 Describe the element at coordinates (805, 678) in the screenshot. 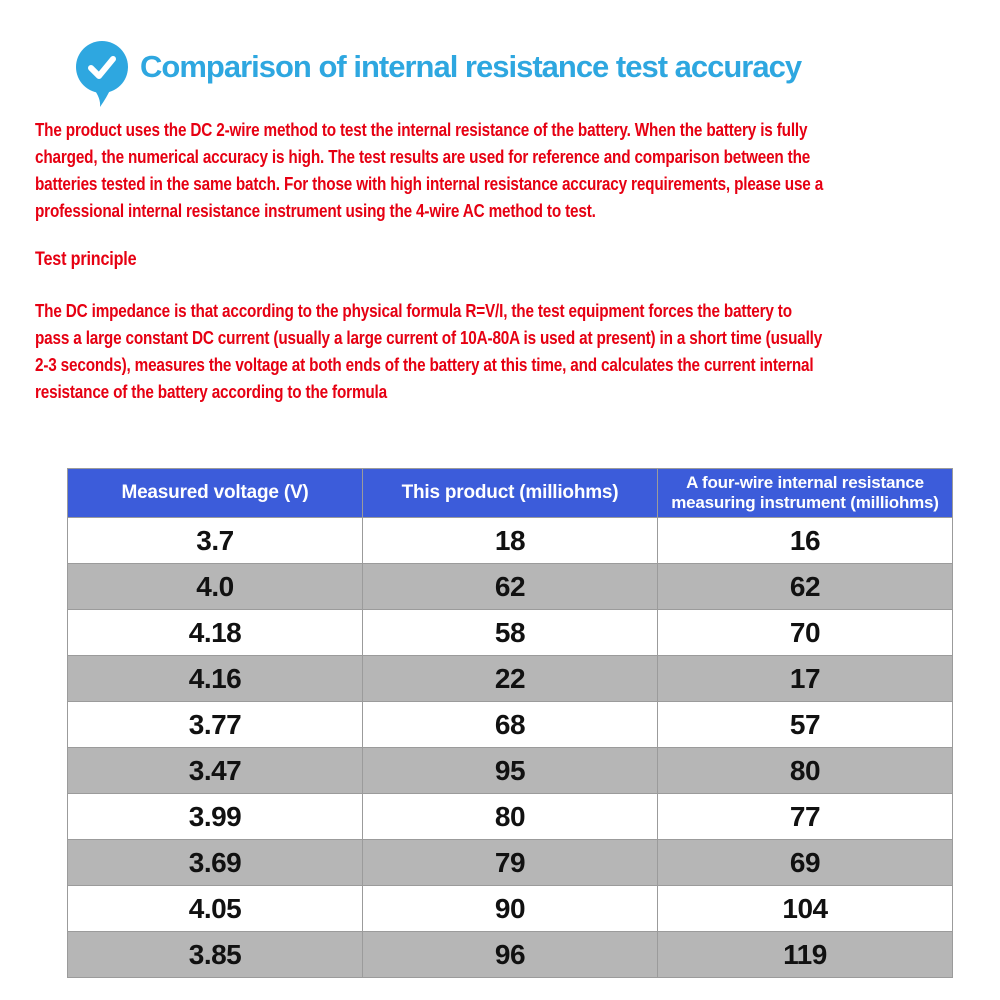

I see `table-cell: 17` at that location.